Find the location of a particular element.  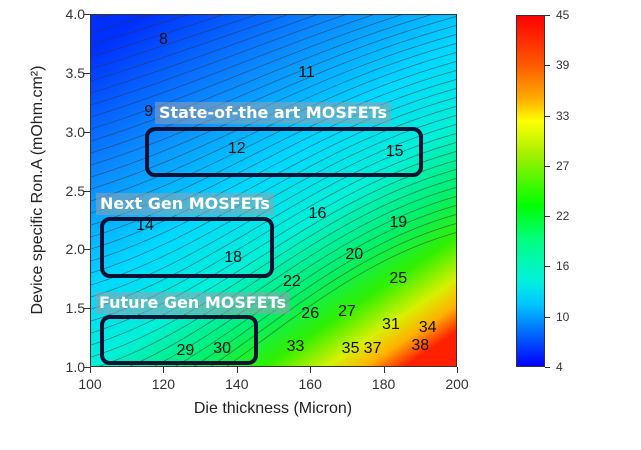

contour-label: 29 is located at coordinates (185, 350).